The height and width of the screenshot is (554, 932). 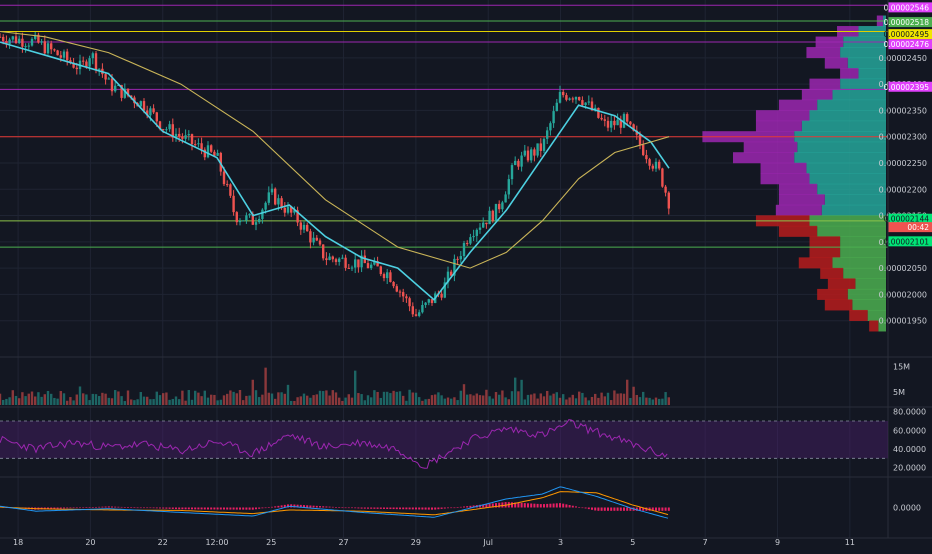 What do you see at coordinates (899, 392) in the screenshot?
I see `volume-tick-label-1: 5M` at bounding box center [899, 392].